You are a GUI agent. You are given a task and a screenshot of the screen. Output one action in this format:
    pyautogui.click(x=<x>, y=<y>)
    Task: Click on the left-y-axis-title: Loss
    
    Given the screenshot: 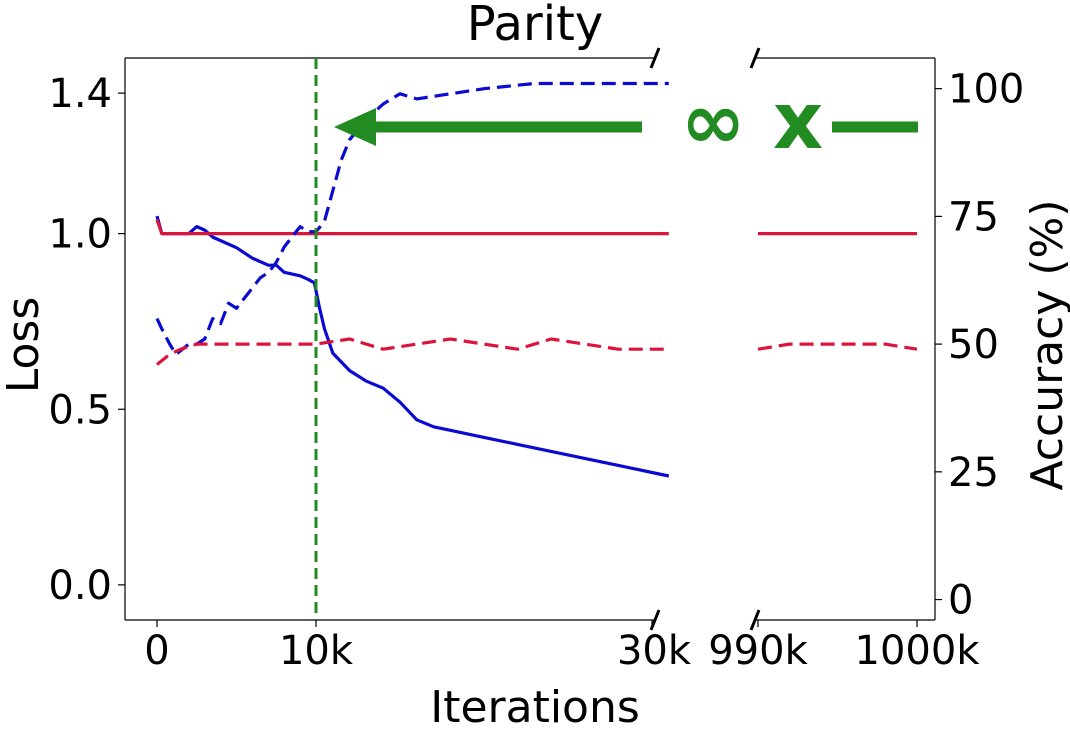 What is the action you would take?
    pyautogui.click(x=24, y=345)
    